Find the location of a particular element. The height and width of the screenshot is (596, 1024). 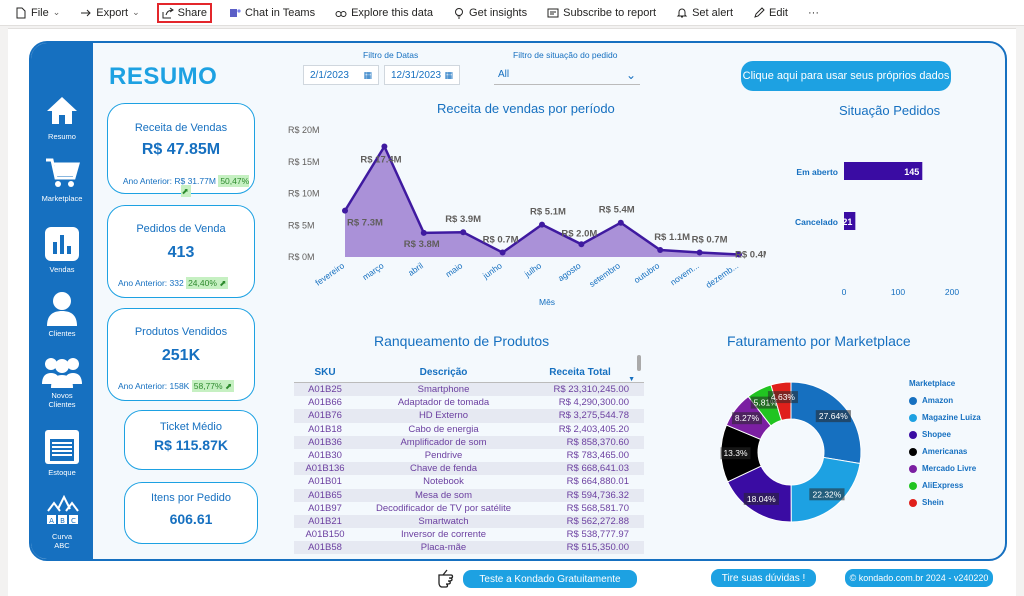

donut-slice is located at coordinates (826, 423).